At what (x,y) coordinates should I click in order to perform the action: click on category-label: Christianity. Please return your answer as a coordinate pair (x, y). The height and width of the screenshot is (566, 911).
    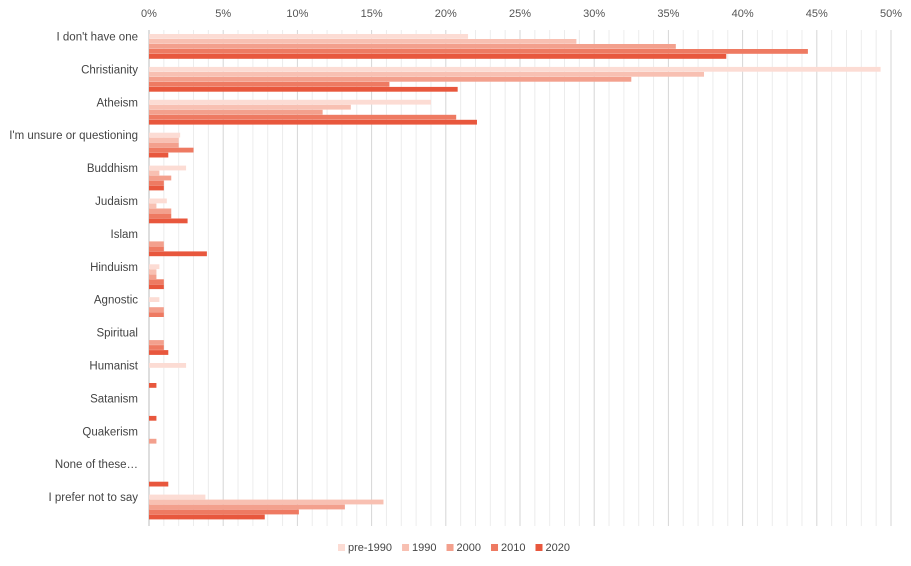
    Looking at the image, I should click on (109, 70).